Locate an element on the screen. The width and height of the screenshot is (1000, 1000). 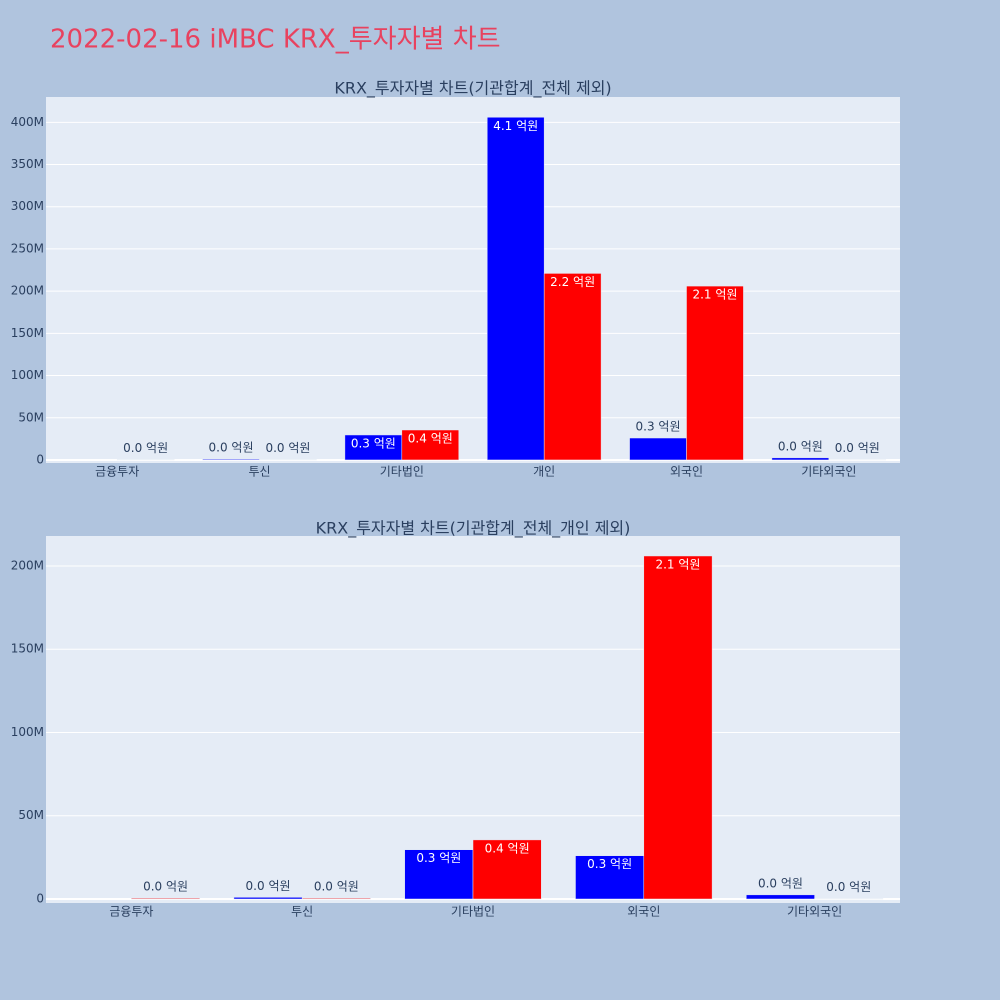
y-tick-label: 250M is located at coordinates (27, 248).